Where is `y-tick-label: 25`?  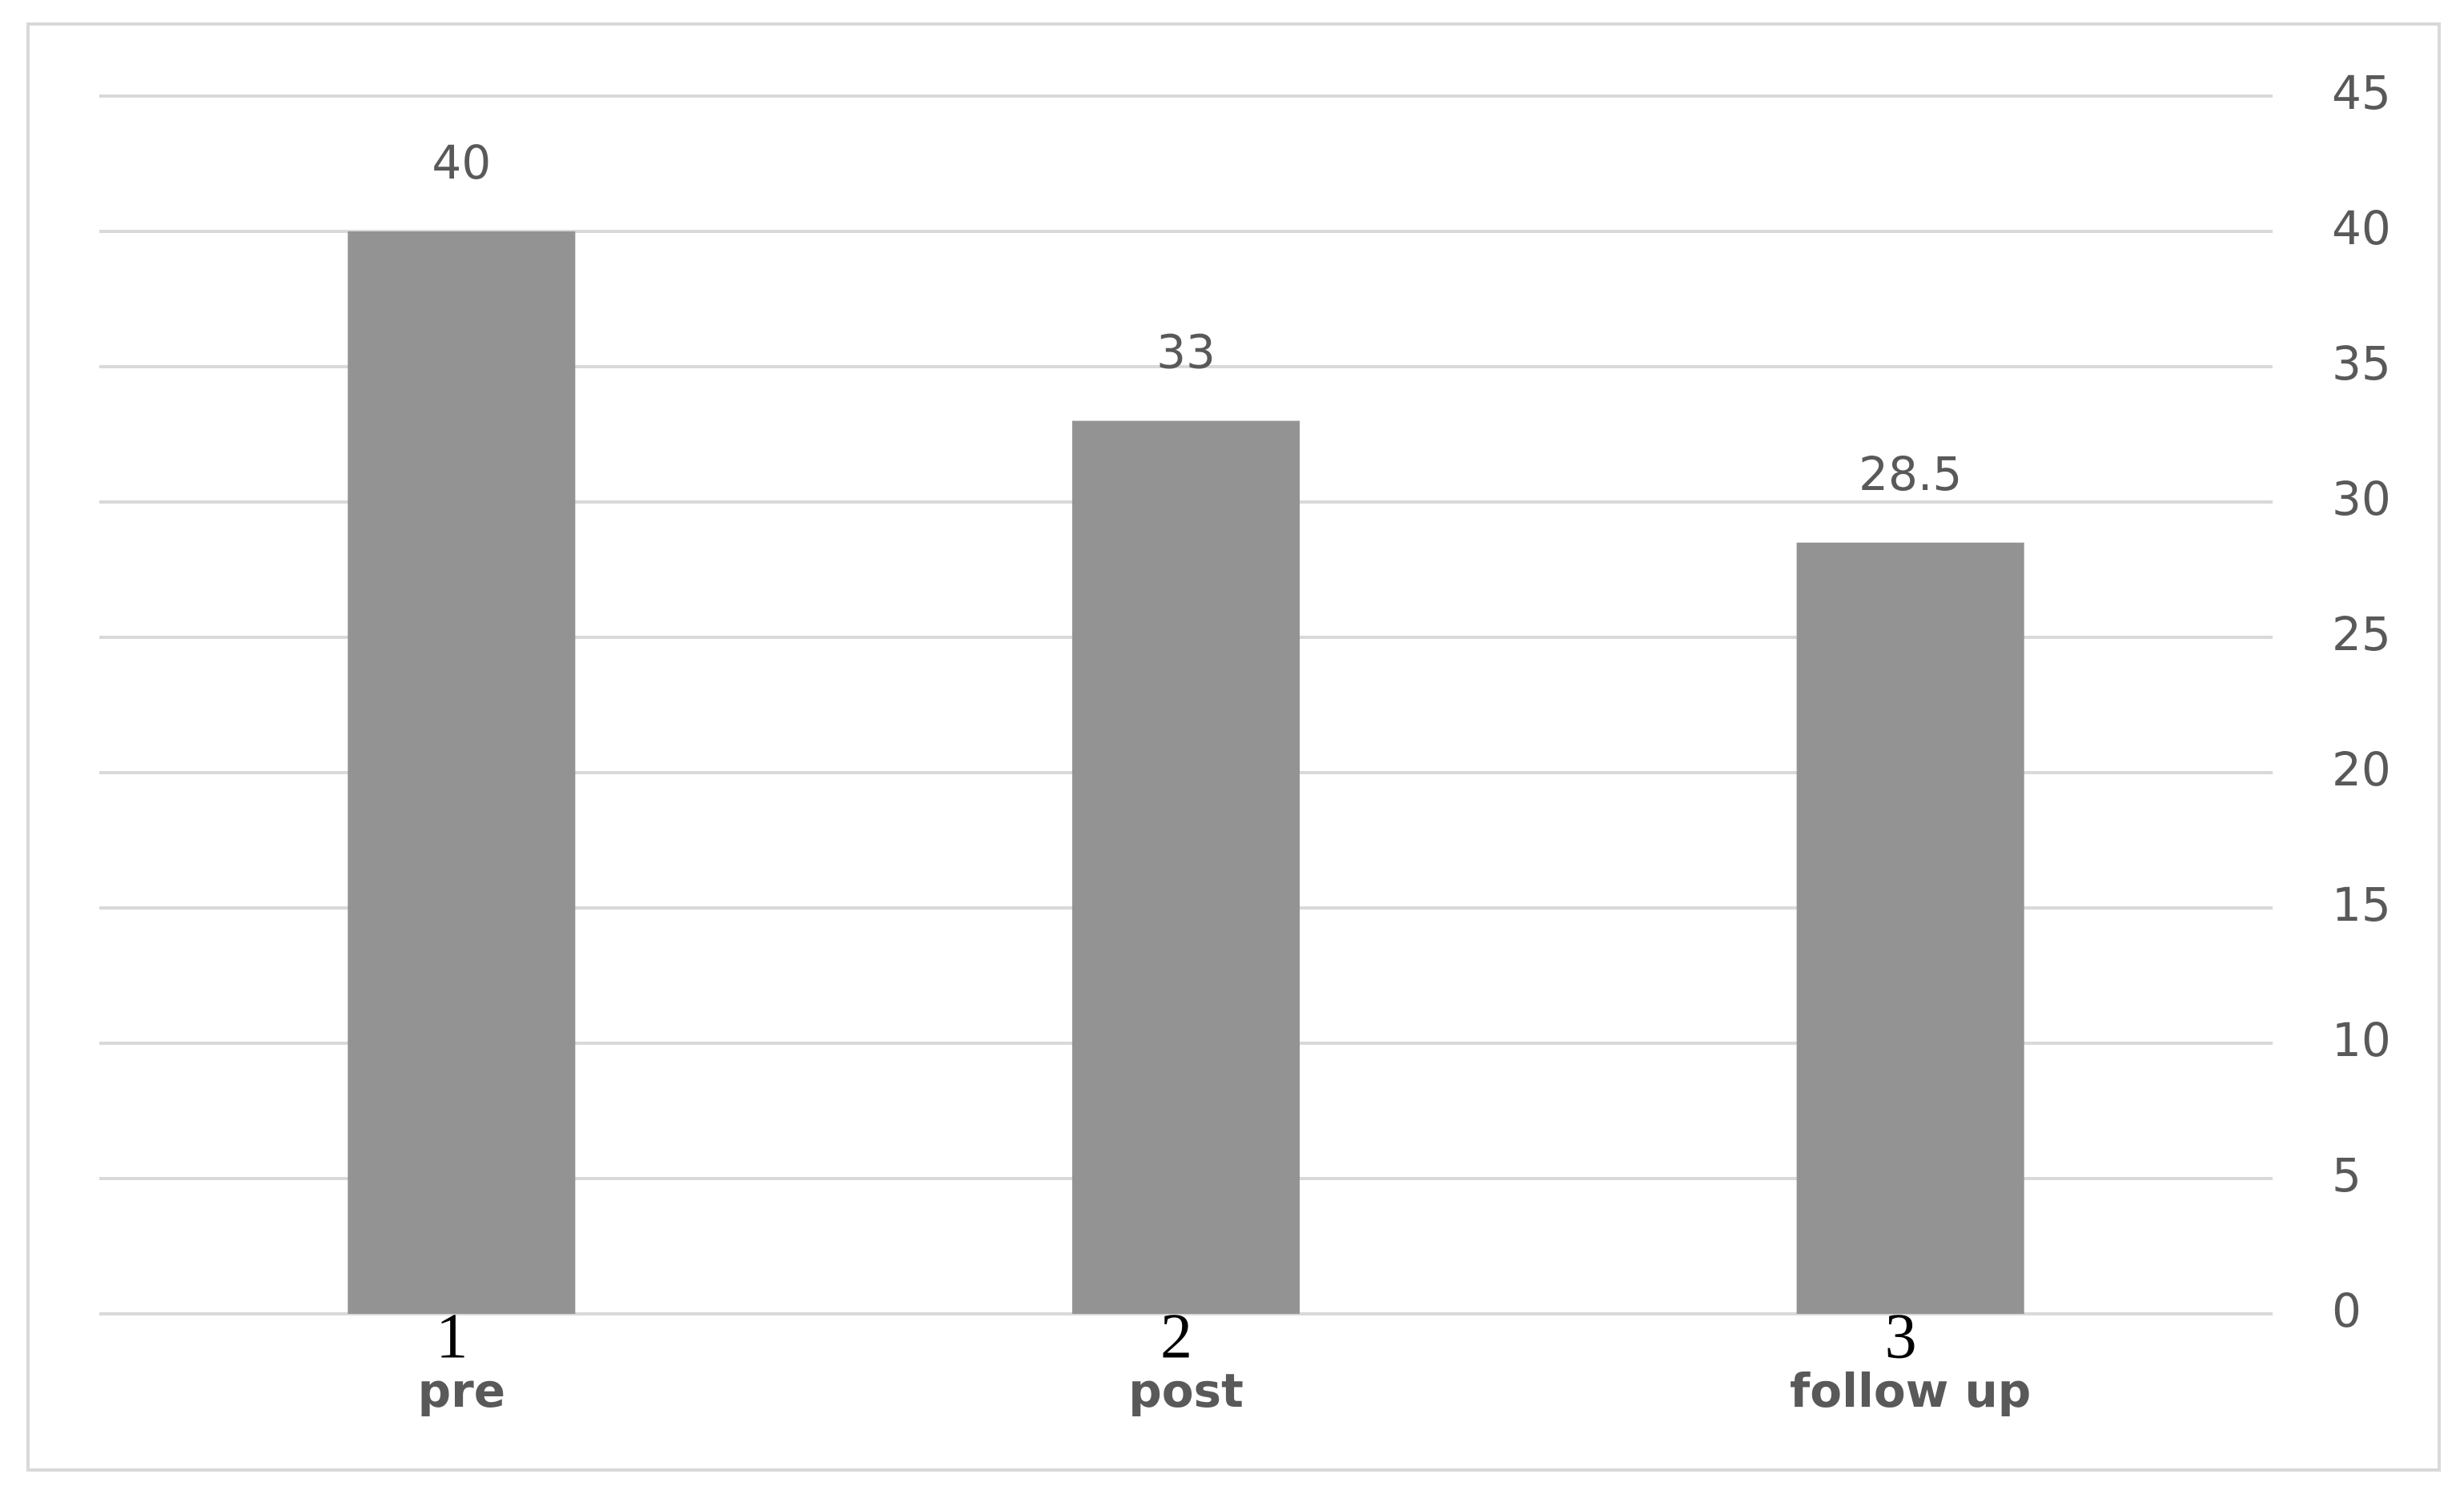
y-tick-label: 25 is located at coordinates (2361, 634).